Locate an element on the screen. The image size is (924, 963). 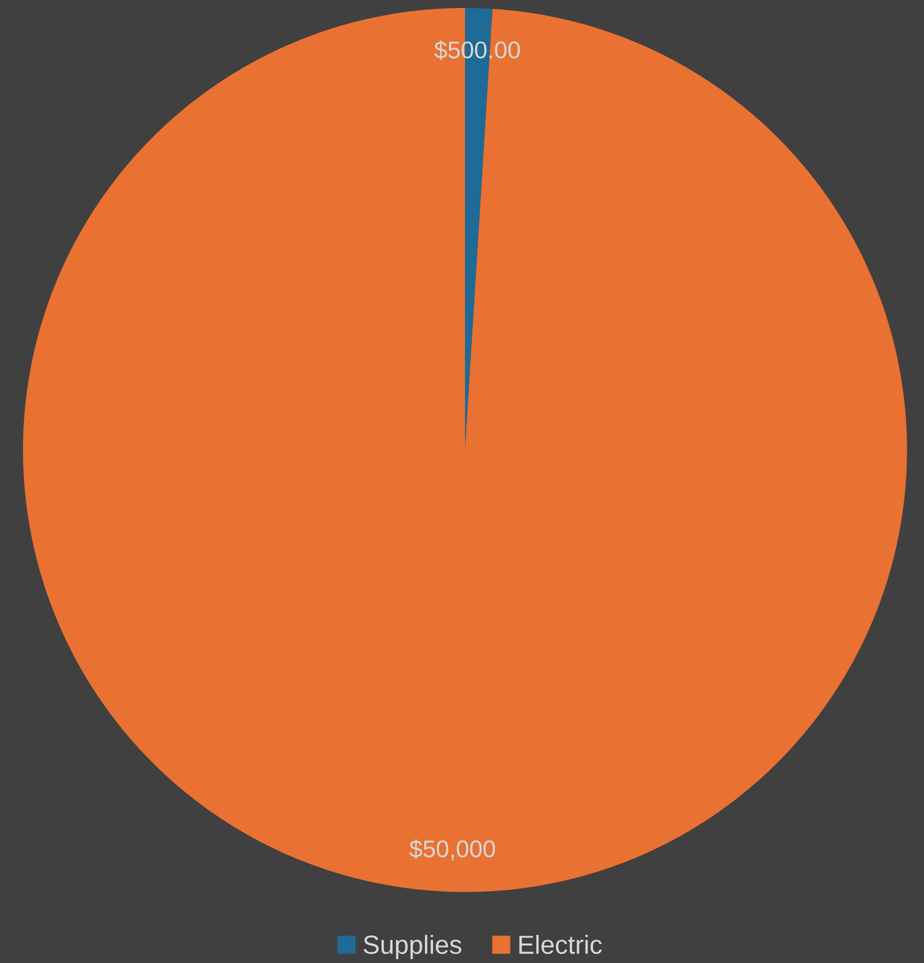
legend-label: Supplies is located at coordinates (413, 947).